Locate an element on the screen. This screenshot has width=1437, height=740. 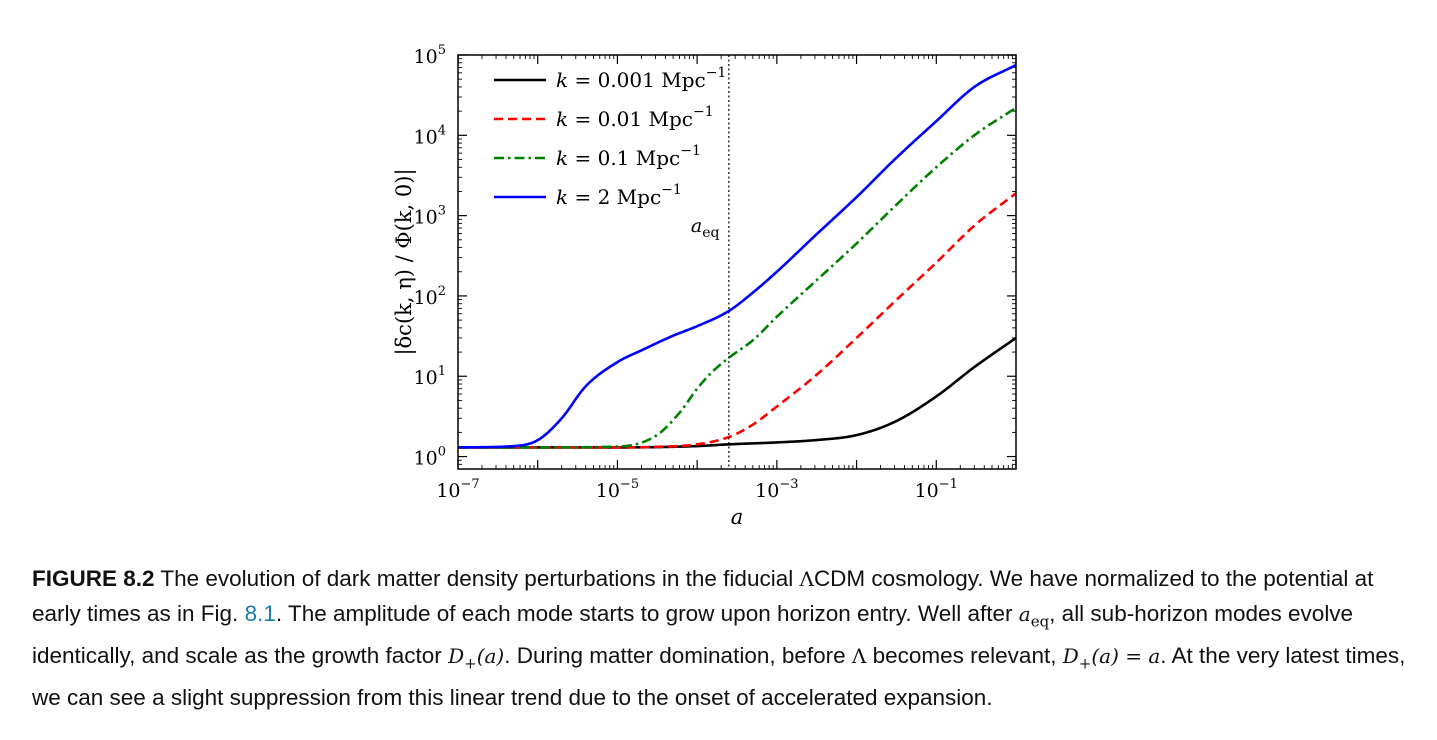
y-tick-label: 10¹ is located at coordinates (430, 376).